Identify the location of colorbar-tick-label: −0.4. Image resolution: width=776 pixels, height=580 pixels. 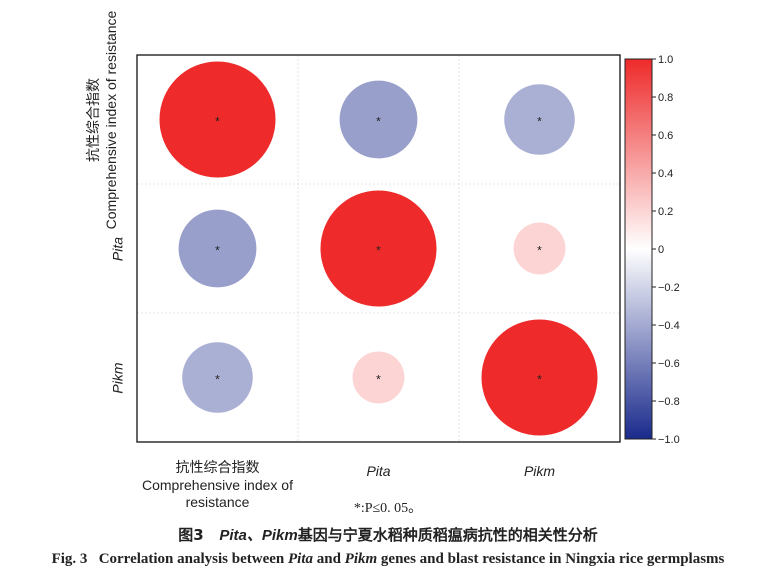
(669, 326).